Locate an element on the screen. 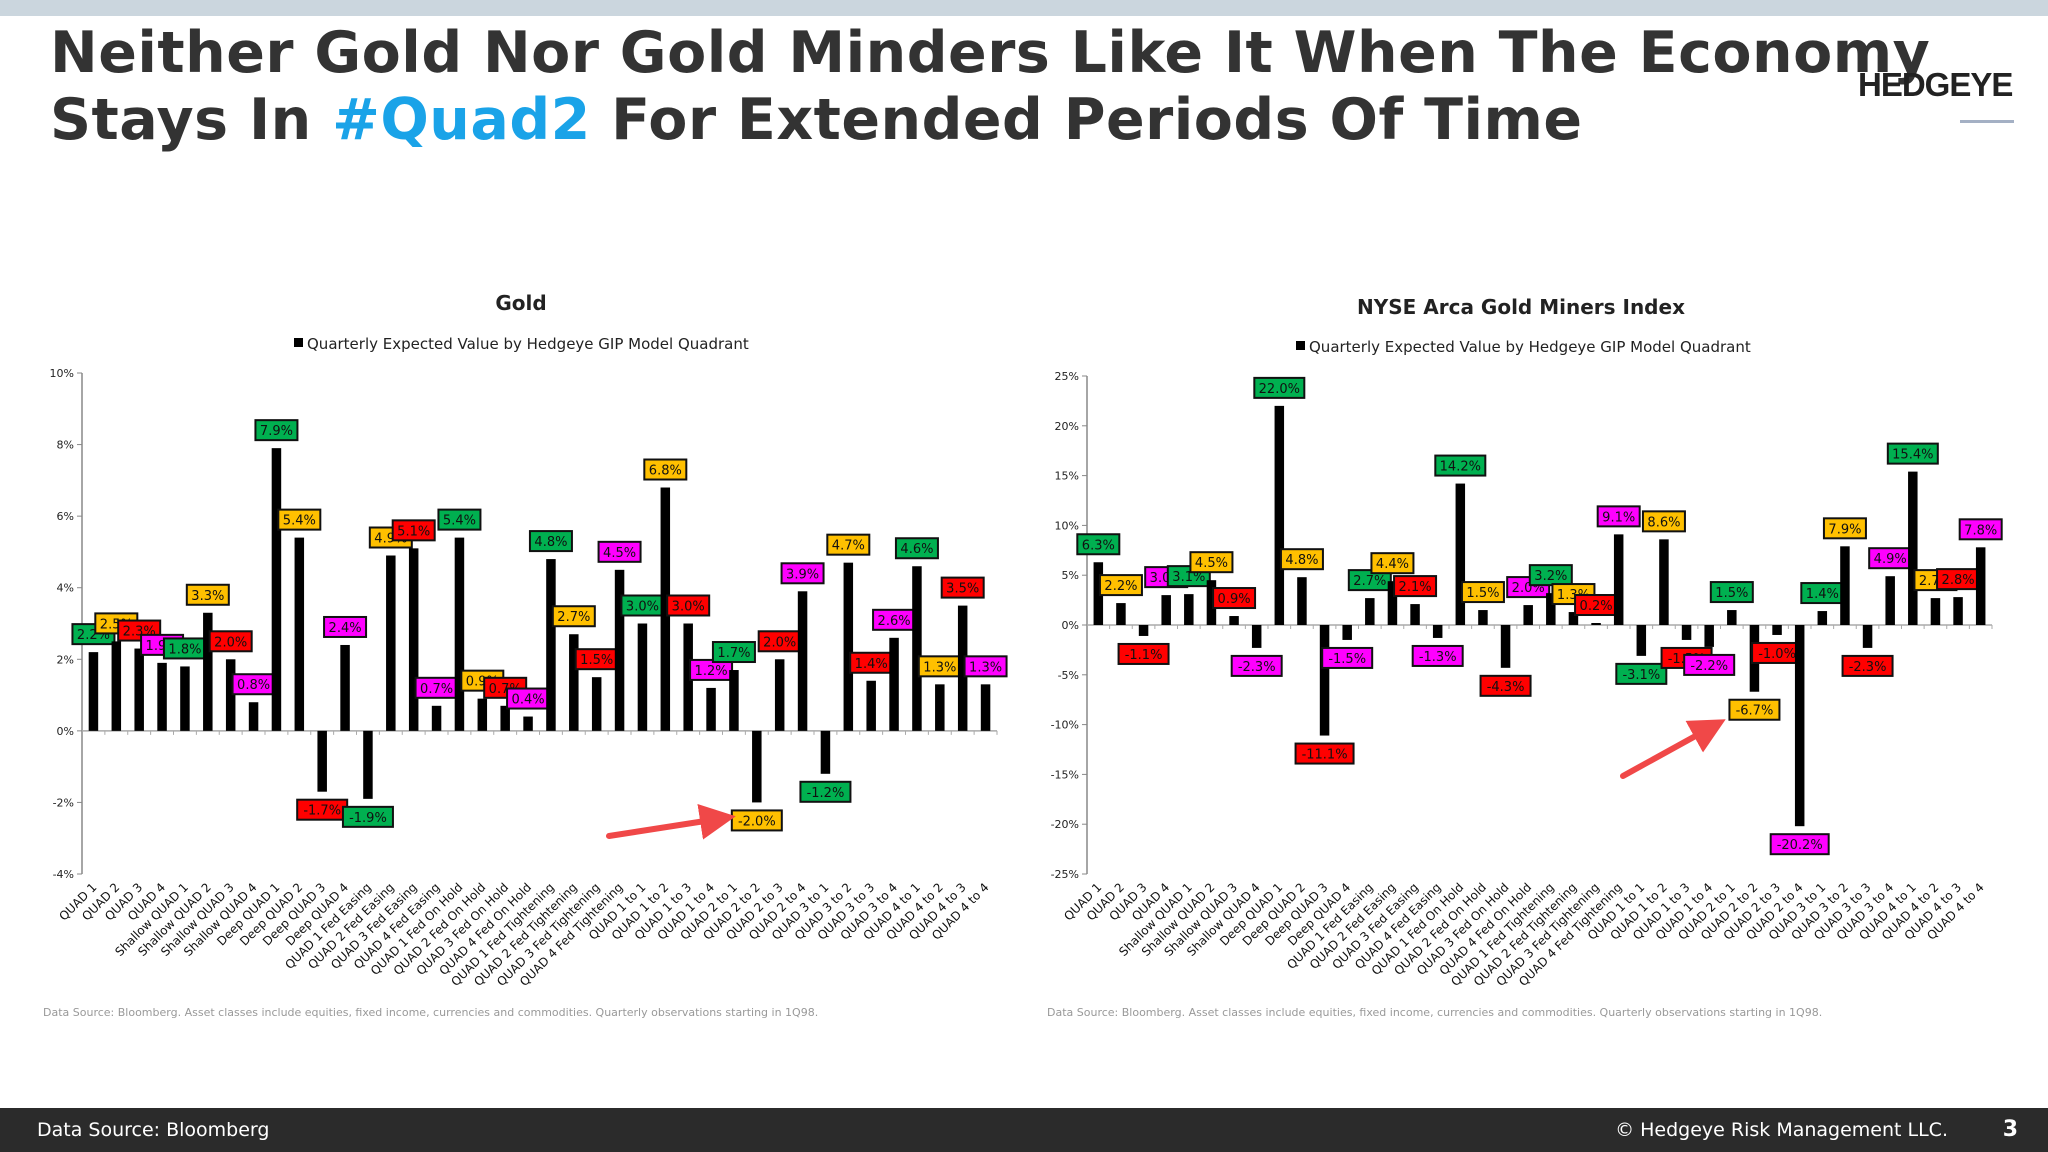 The width and height of the screenshot is (2048, 1152). data-label: 0.4% is located at coordinates (528, 700).